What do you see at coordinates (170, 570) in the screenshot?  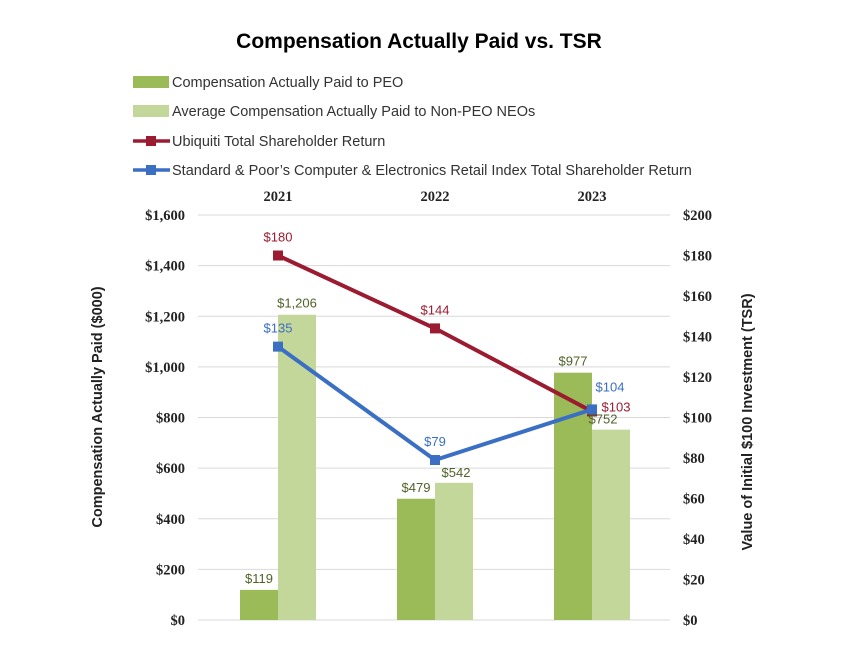 I see `y-tick-label: $200` at bounding box center [170, 570].